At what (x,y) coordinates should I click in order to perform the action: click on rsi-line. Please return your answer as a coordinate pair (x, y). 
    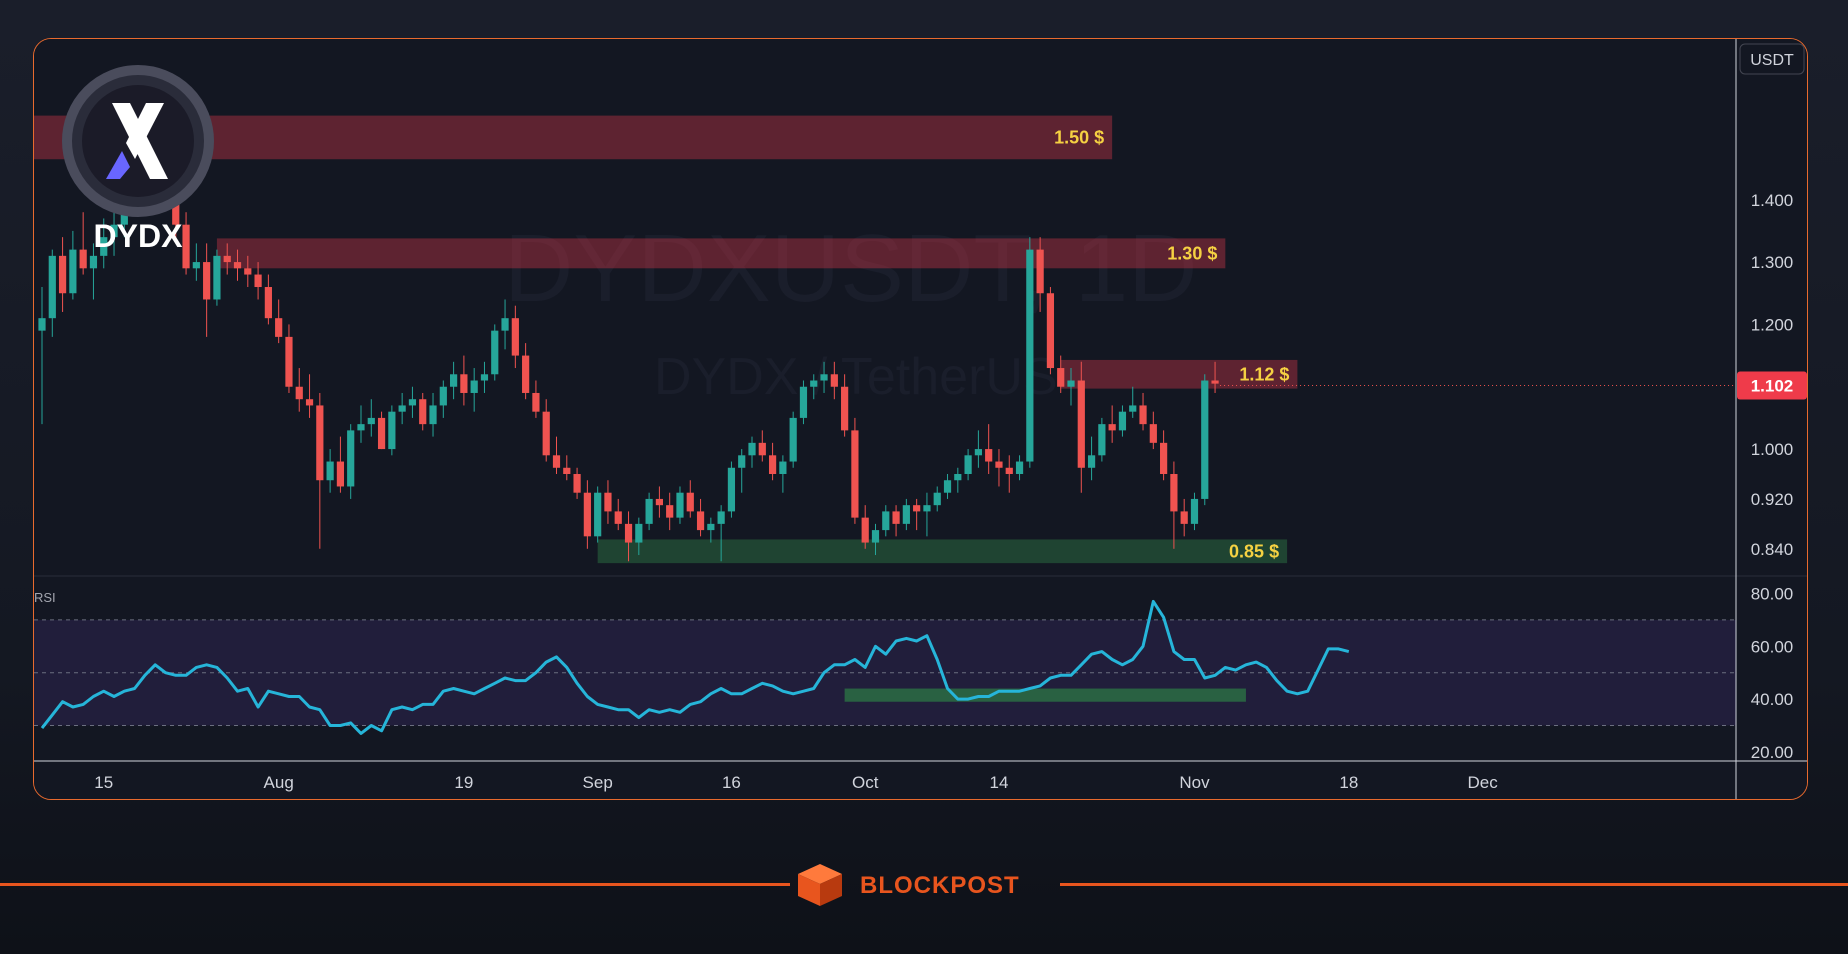
    Looking at the image, I should click on (695, 667).